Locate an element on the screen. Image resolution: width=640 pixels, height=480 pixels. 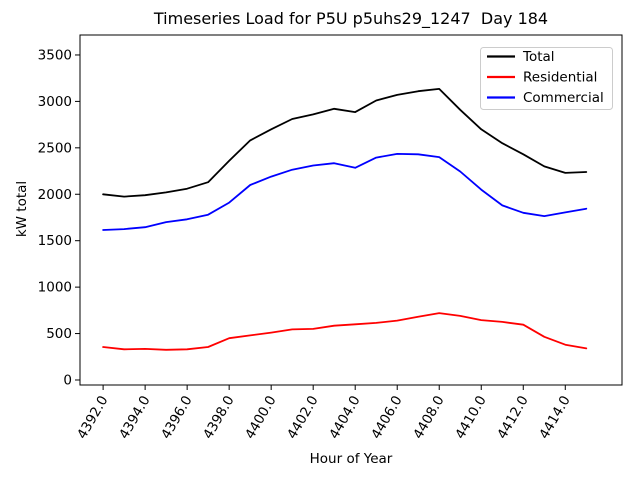
x-tick-label: 4400.0 is located at coordinates (260, 417).